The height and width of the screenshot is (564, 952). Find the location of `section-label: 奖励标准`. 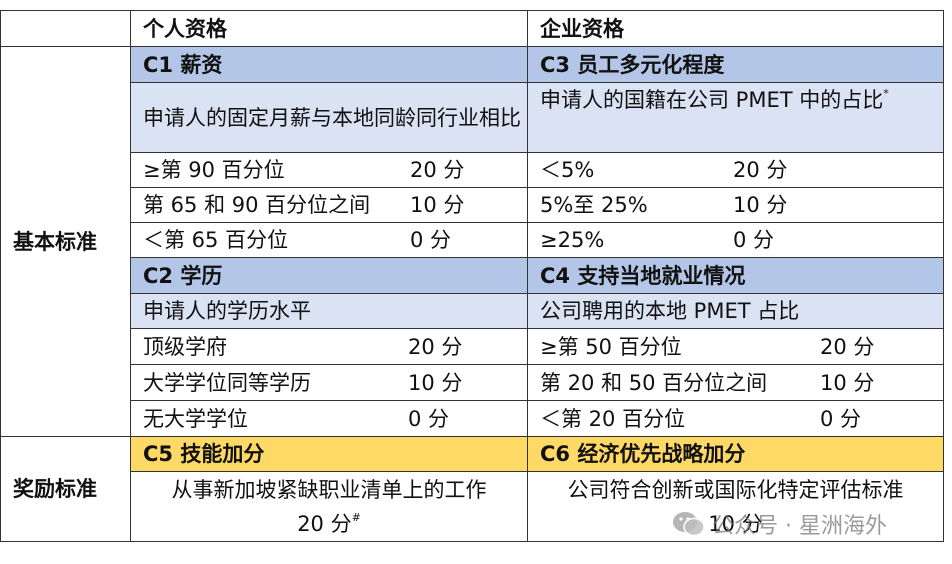

section-label: 奖励标准 is located at coordinates (65, 489).